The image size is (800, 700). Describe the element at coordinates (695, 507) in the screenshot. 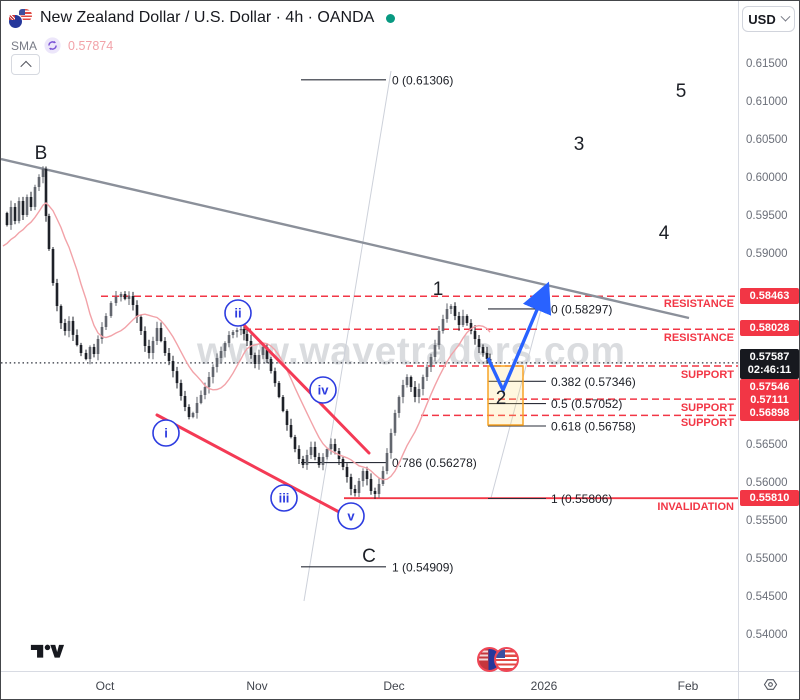

I see `sr-label: INVALIDATION` at that location.